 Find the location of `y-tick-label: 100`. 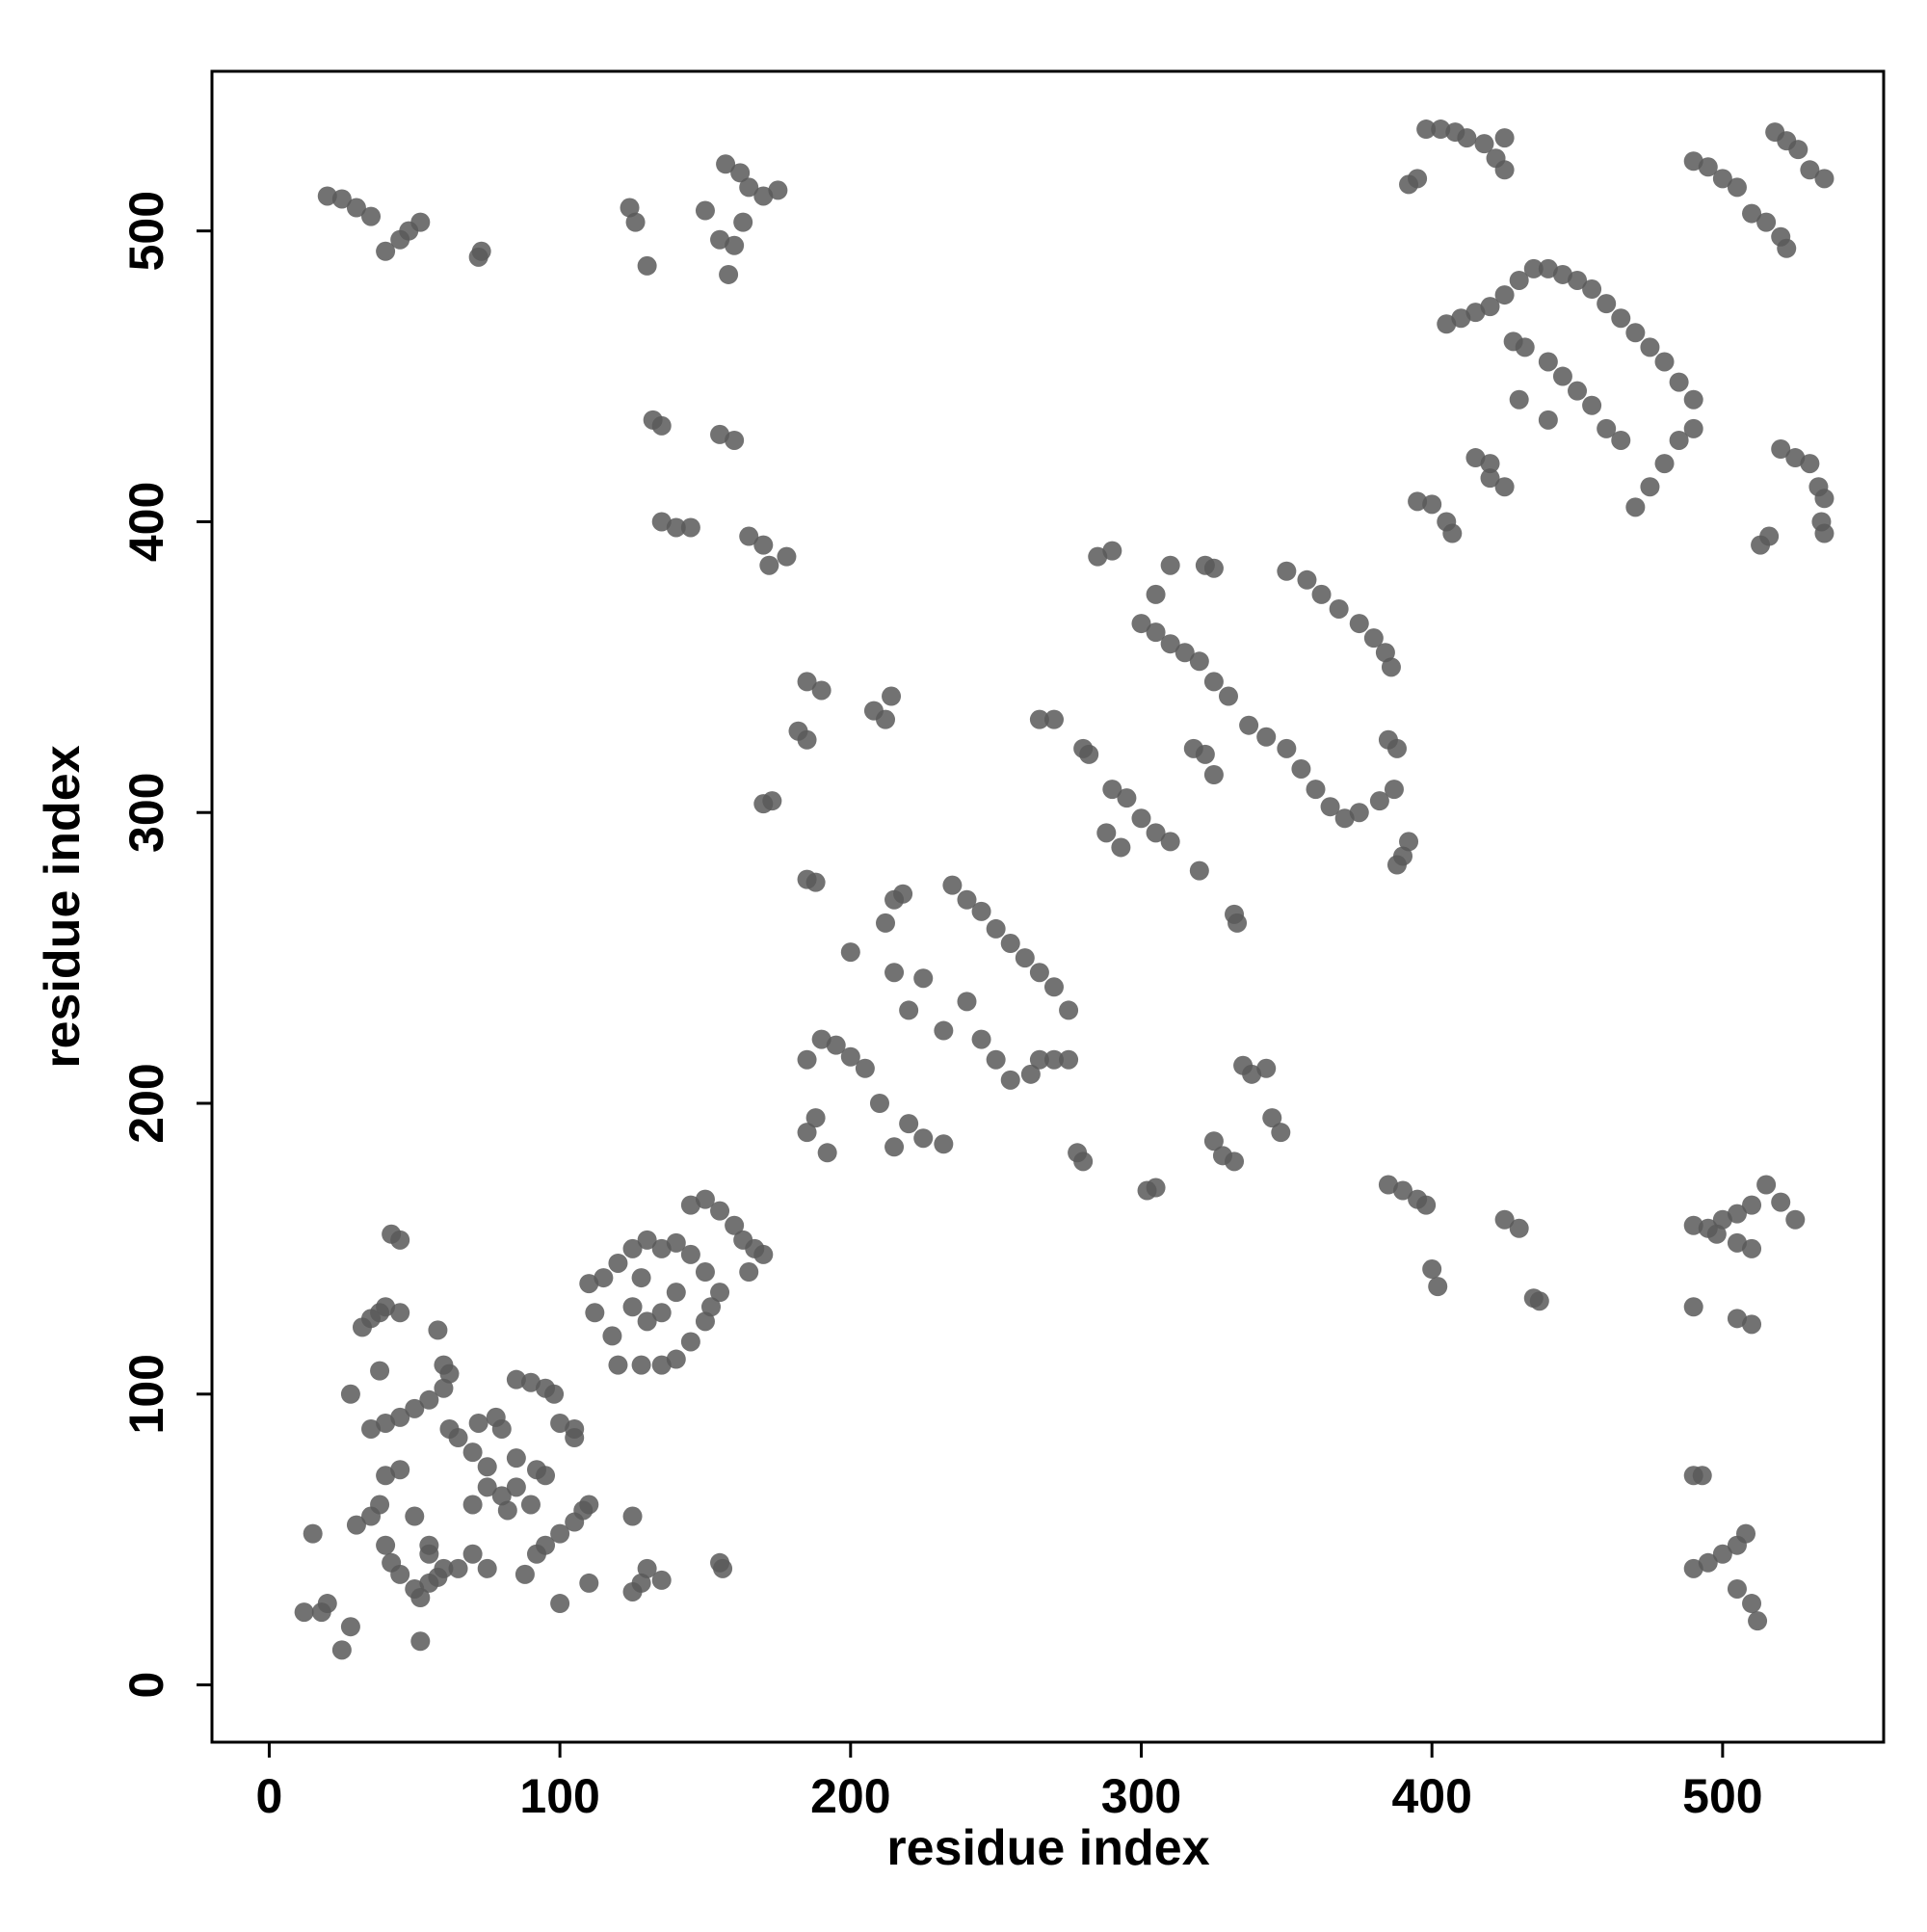

y-tick-label: 100 is located at coordinates (146, 1394).